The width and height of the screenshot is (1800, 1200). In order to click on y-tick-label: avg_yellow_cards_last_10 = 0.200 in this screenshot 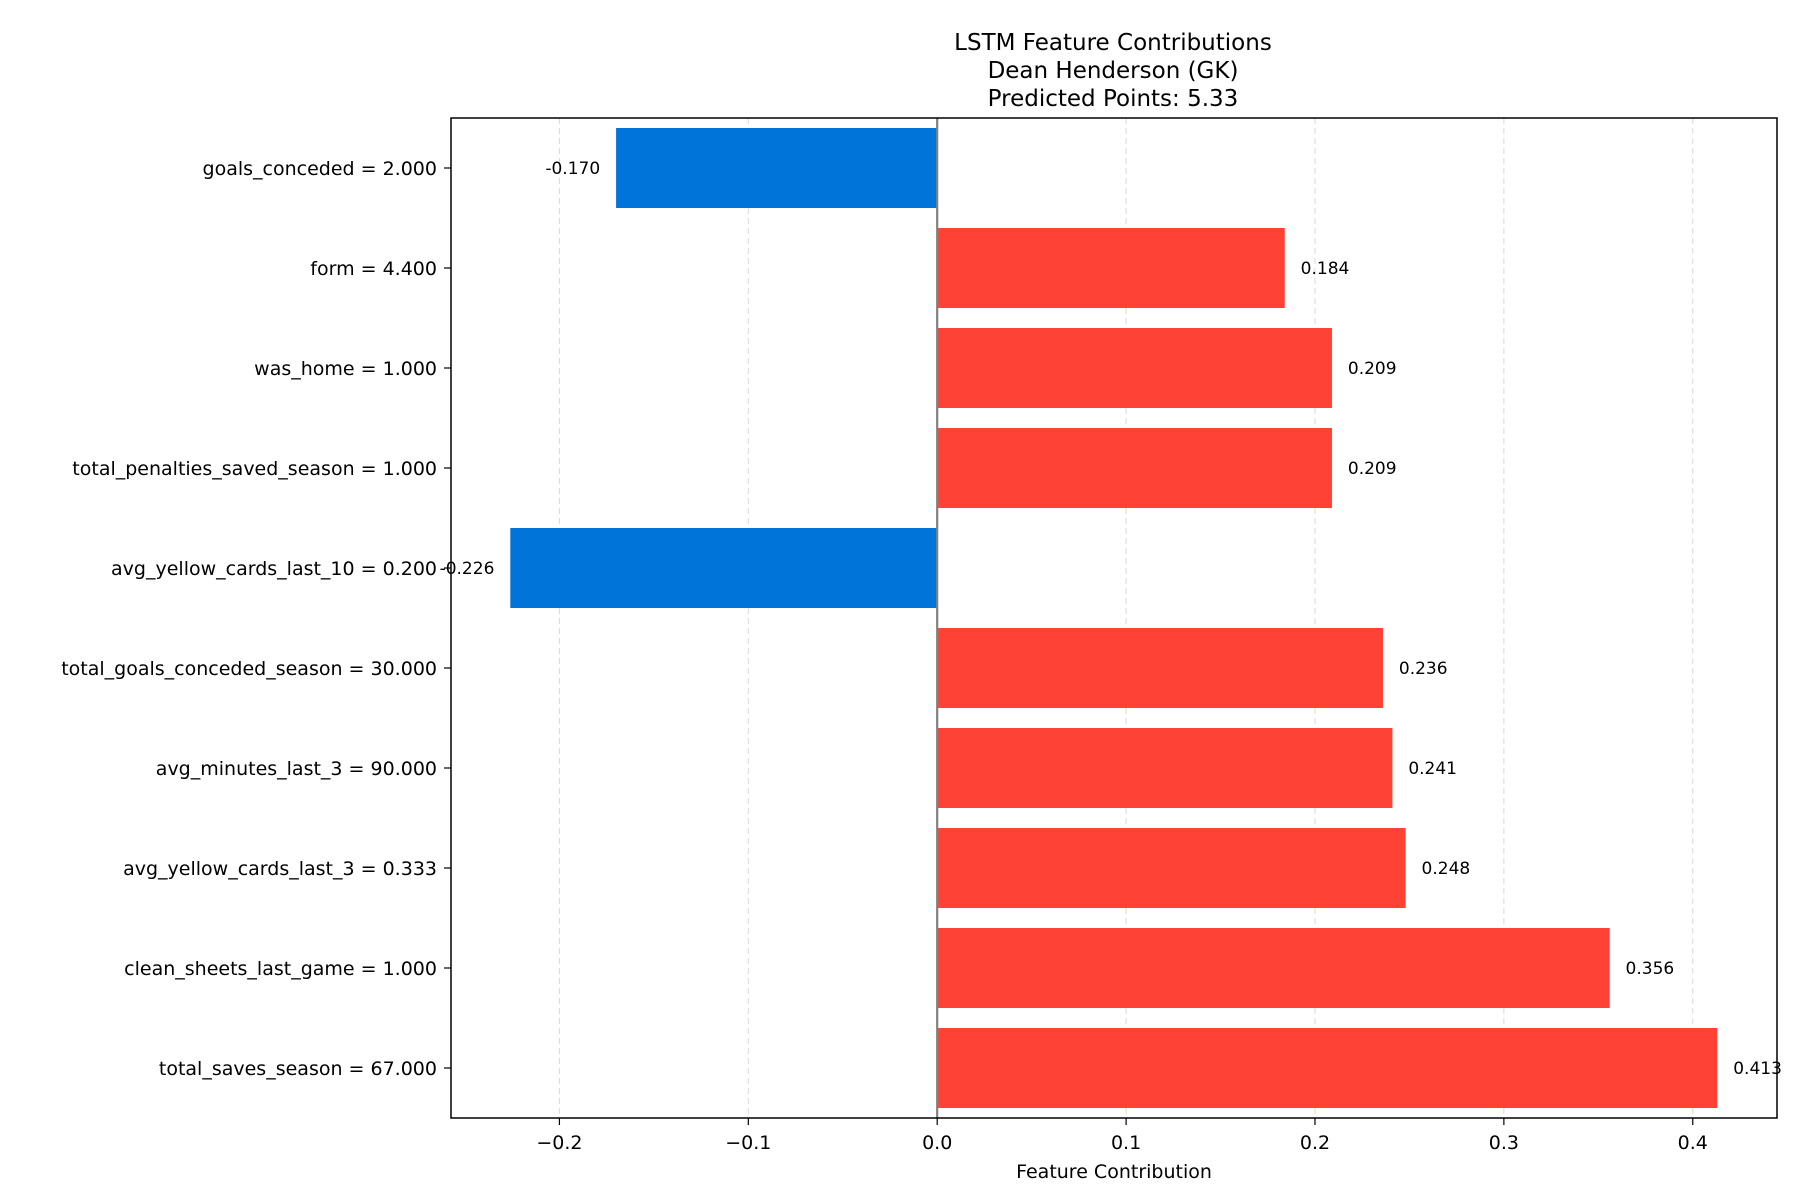, I will do `click(274, 569)`.